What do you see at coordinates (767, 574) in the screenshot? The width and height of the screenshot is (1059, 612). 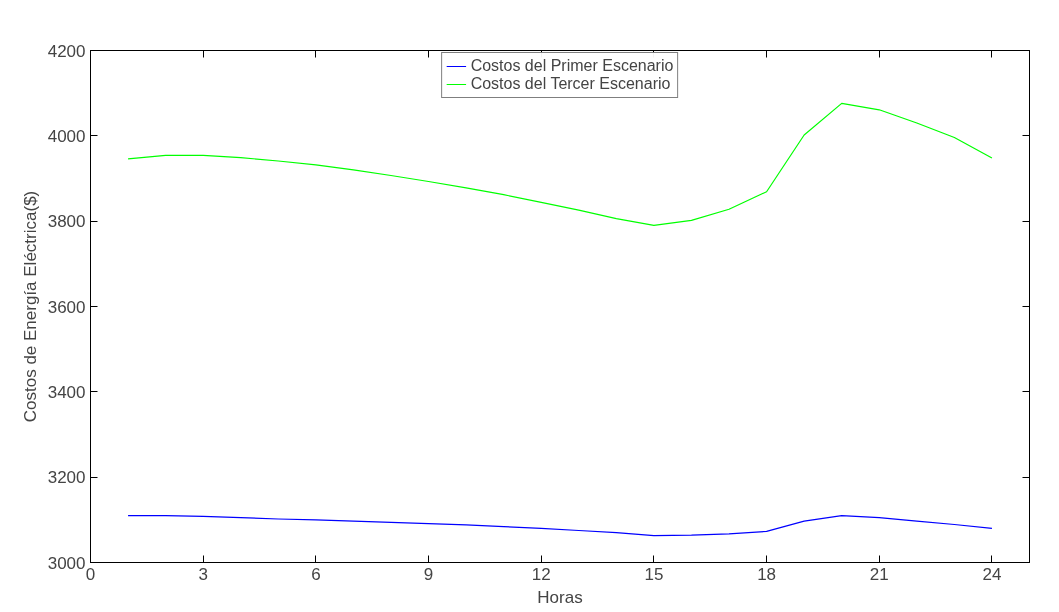 I see `x-tick-label: 18` at bounding box center [767, 574].